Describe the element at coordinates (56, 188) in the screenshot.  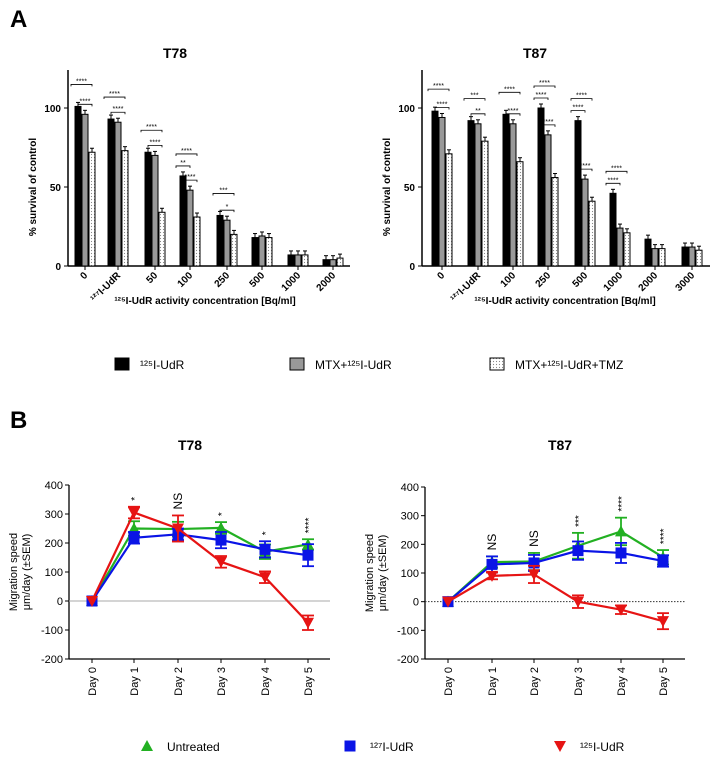
I see `y-tick-label: 50` at that location.